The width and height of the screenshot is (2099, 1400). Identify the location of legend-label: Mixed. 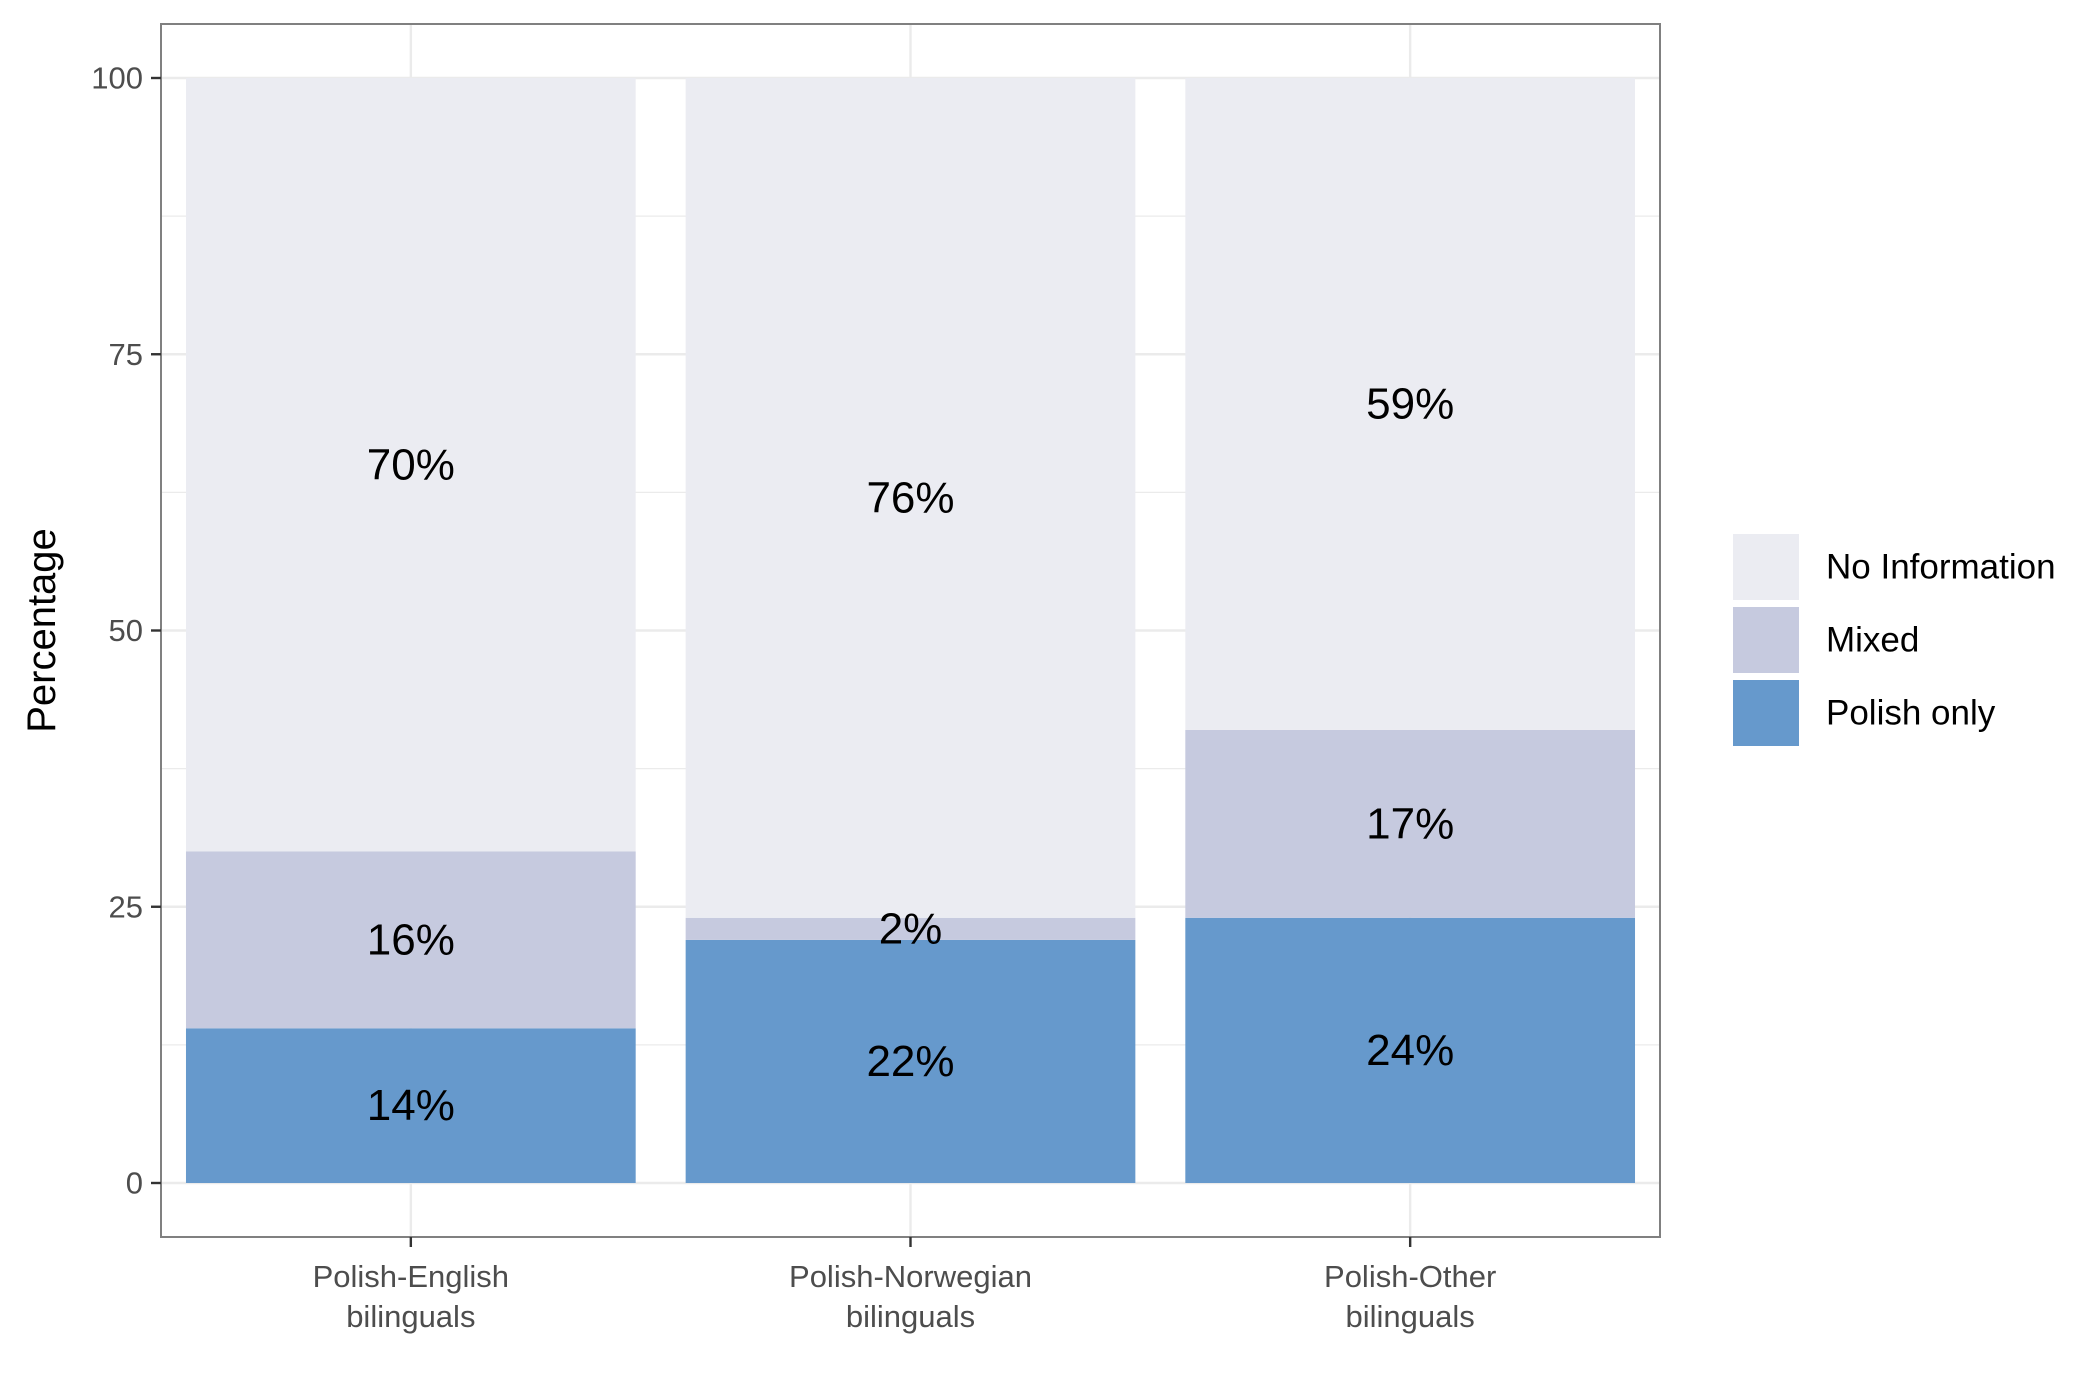
(1872, 640).